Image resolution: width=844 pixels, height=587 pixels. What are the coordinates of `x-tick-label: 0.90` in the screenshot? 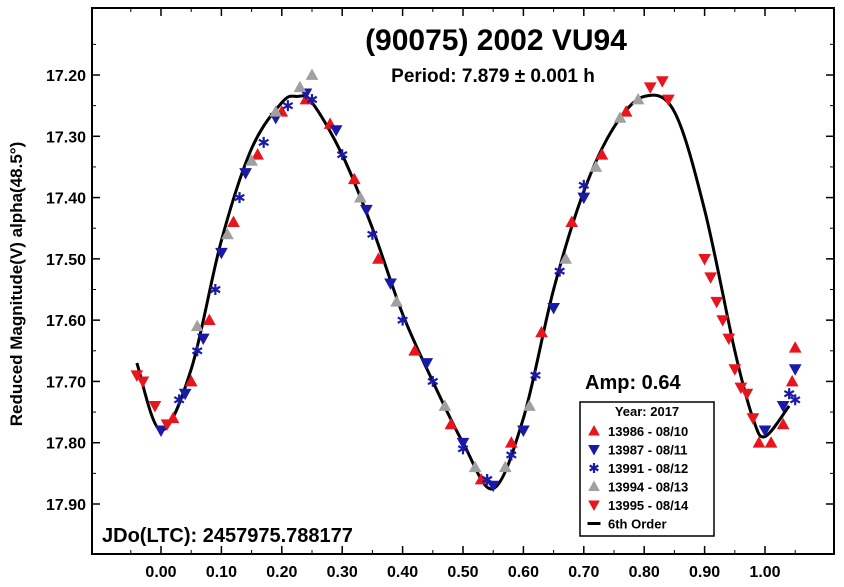 It's located at (704, 572).